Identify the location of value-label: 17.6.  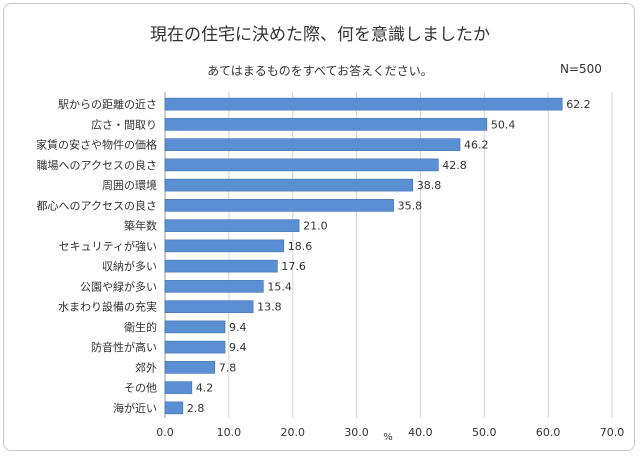
(293, 266).